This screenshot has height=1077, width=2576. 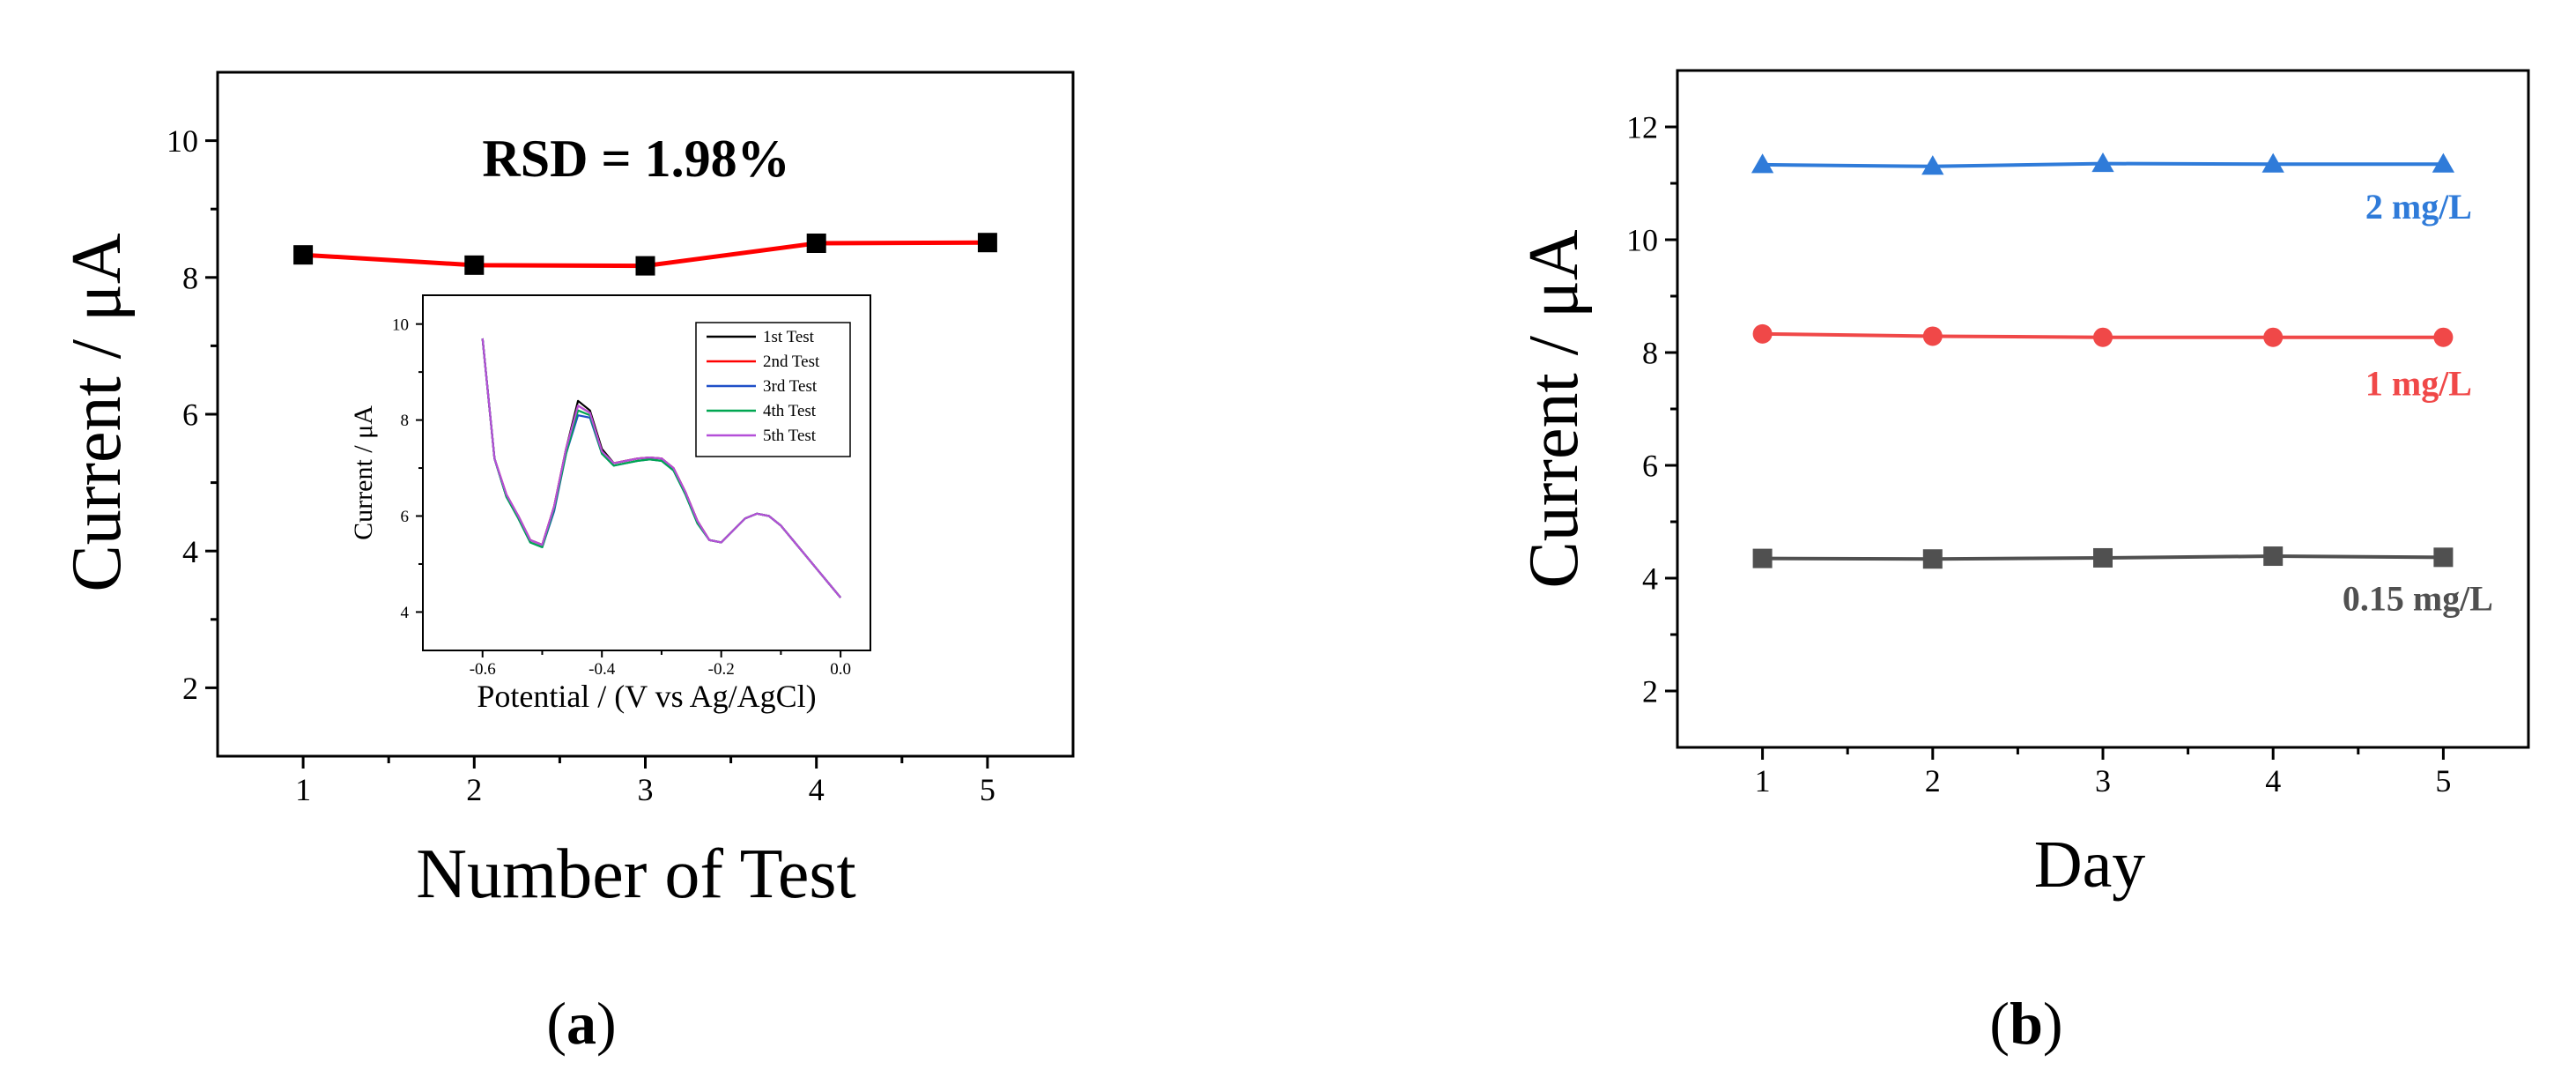 What do you see at coordinates (1642, 127) in the screenshot?
I see `panel-b-y-tick-label: 12` at bounding box center [1642, 127].